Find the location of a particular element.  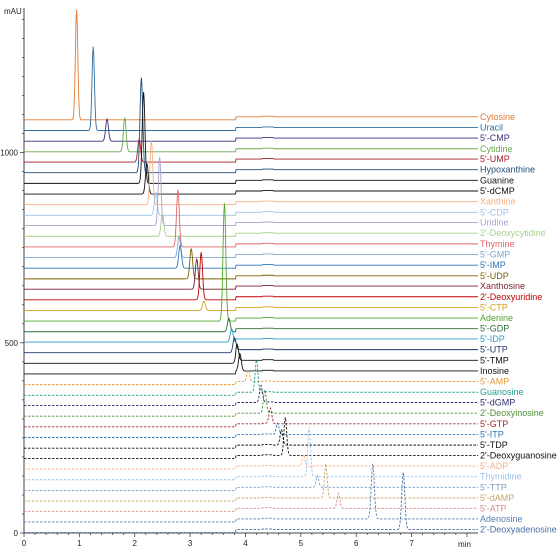

trace-5-gdp is located at coordinates (251, 325).